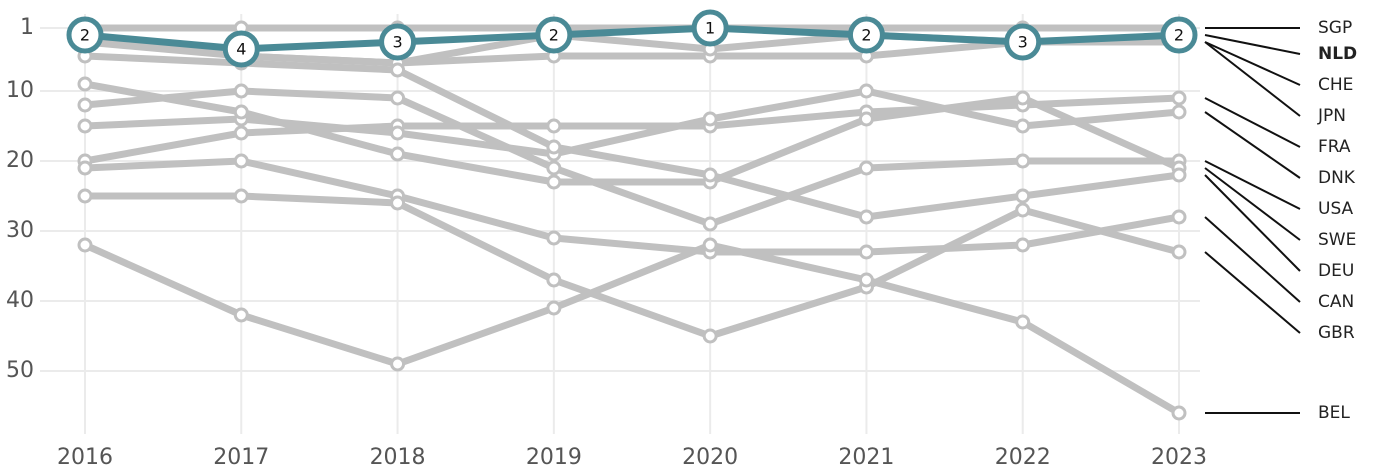  What do you see at coordinates (85, 457) in the screenshot?
I see `x-tick-label: 2016` at bounding box center [85, 457].